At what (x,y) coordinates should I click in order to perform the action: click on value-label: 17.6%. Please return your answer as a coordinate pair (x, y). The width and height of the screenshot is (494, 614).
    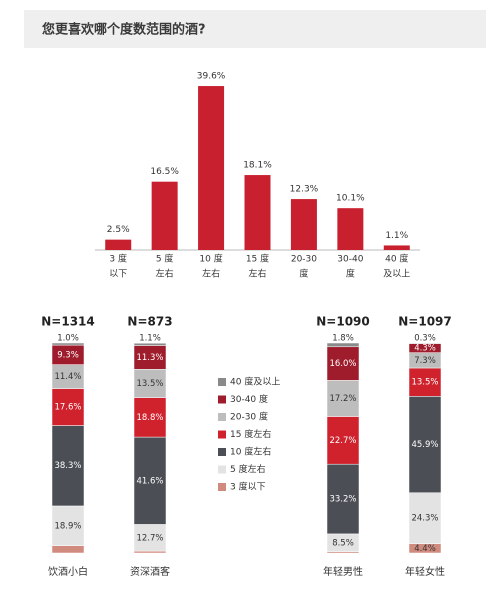
    Looking at the image, I should click on (67, 408).